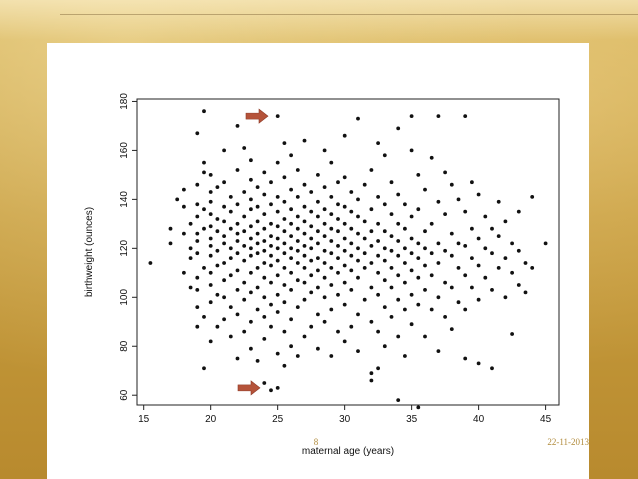 This screenshot has height=479, width=638. What do you see at coordinates (144, 419) in the screenshot?
I see `x-tick-label: 15` at bounding box center [144, 419].